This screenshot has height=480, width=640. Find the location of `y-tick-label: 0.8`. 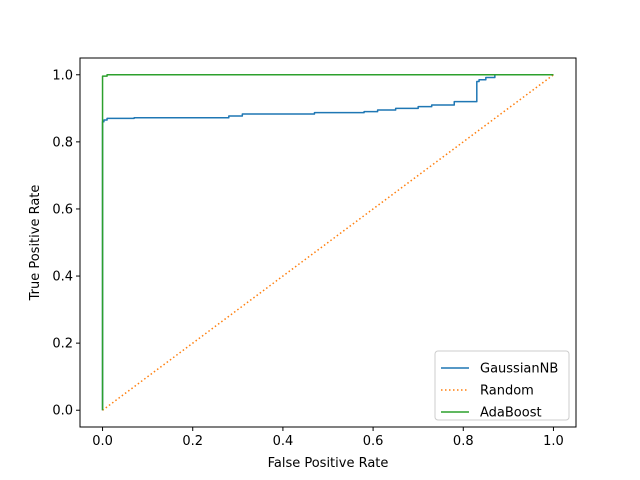

y-tick-label: 0.8 is located at coordinates (62, 142).